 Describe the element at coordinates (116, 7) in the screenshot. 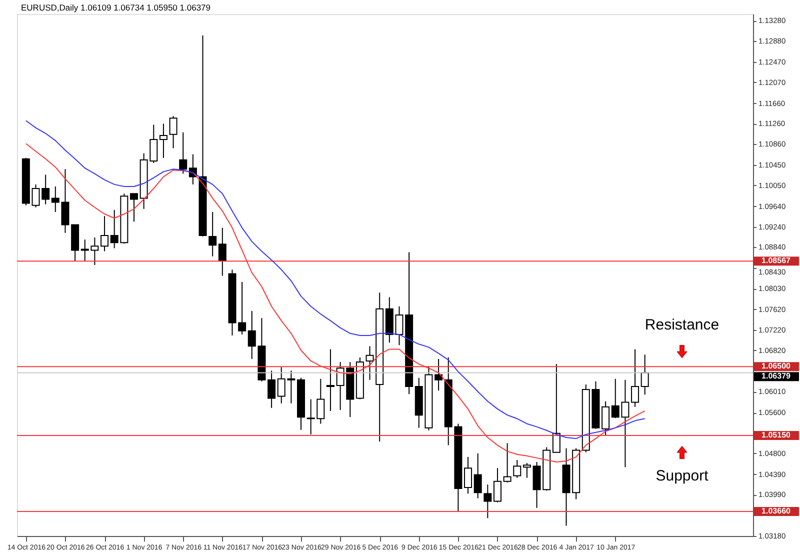

I see `chart-title: EURUSD,Daily 1.06109 1.06734 1.05950 1.06379` at that location.